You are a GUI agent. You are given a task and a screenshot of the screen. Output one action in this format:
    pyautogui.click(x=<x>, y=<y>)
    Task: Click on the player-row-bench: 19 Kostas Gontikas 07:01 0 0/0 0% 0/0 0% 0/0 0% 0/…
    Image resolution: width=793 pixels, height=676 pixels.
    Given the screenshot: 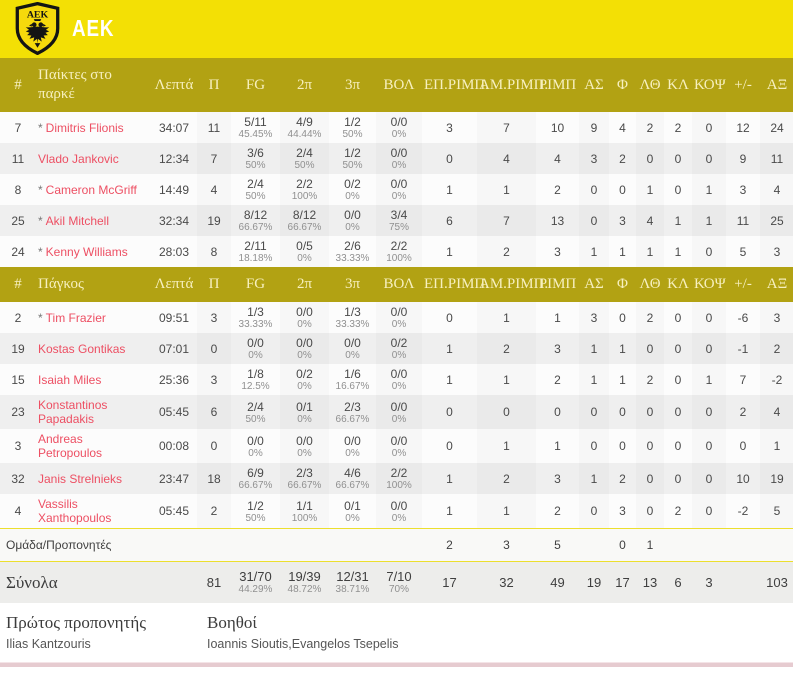 What is the action you would take?
    pyautogui.click(x=396, y=348)
    